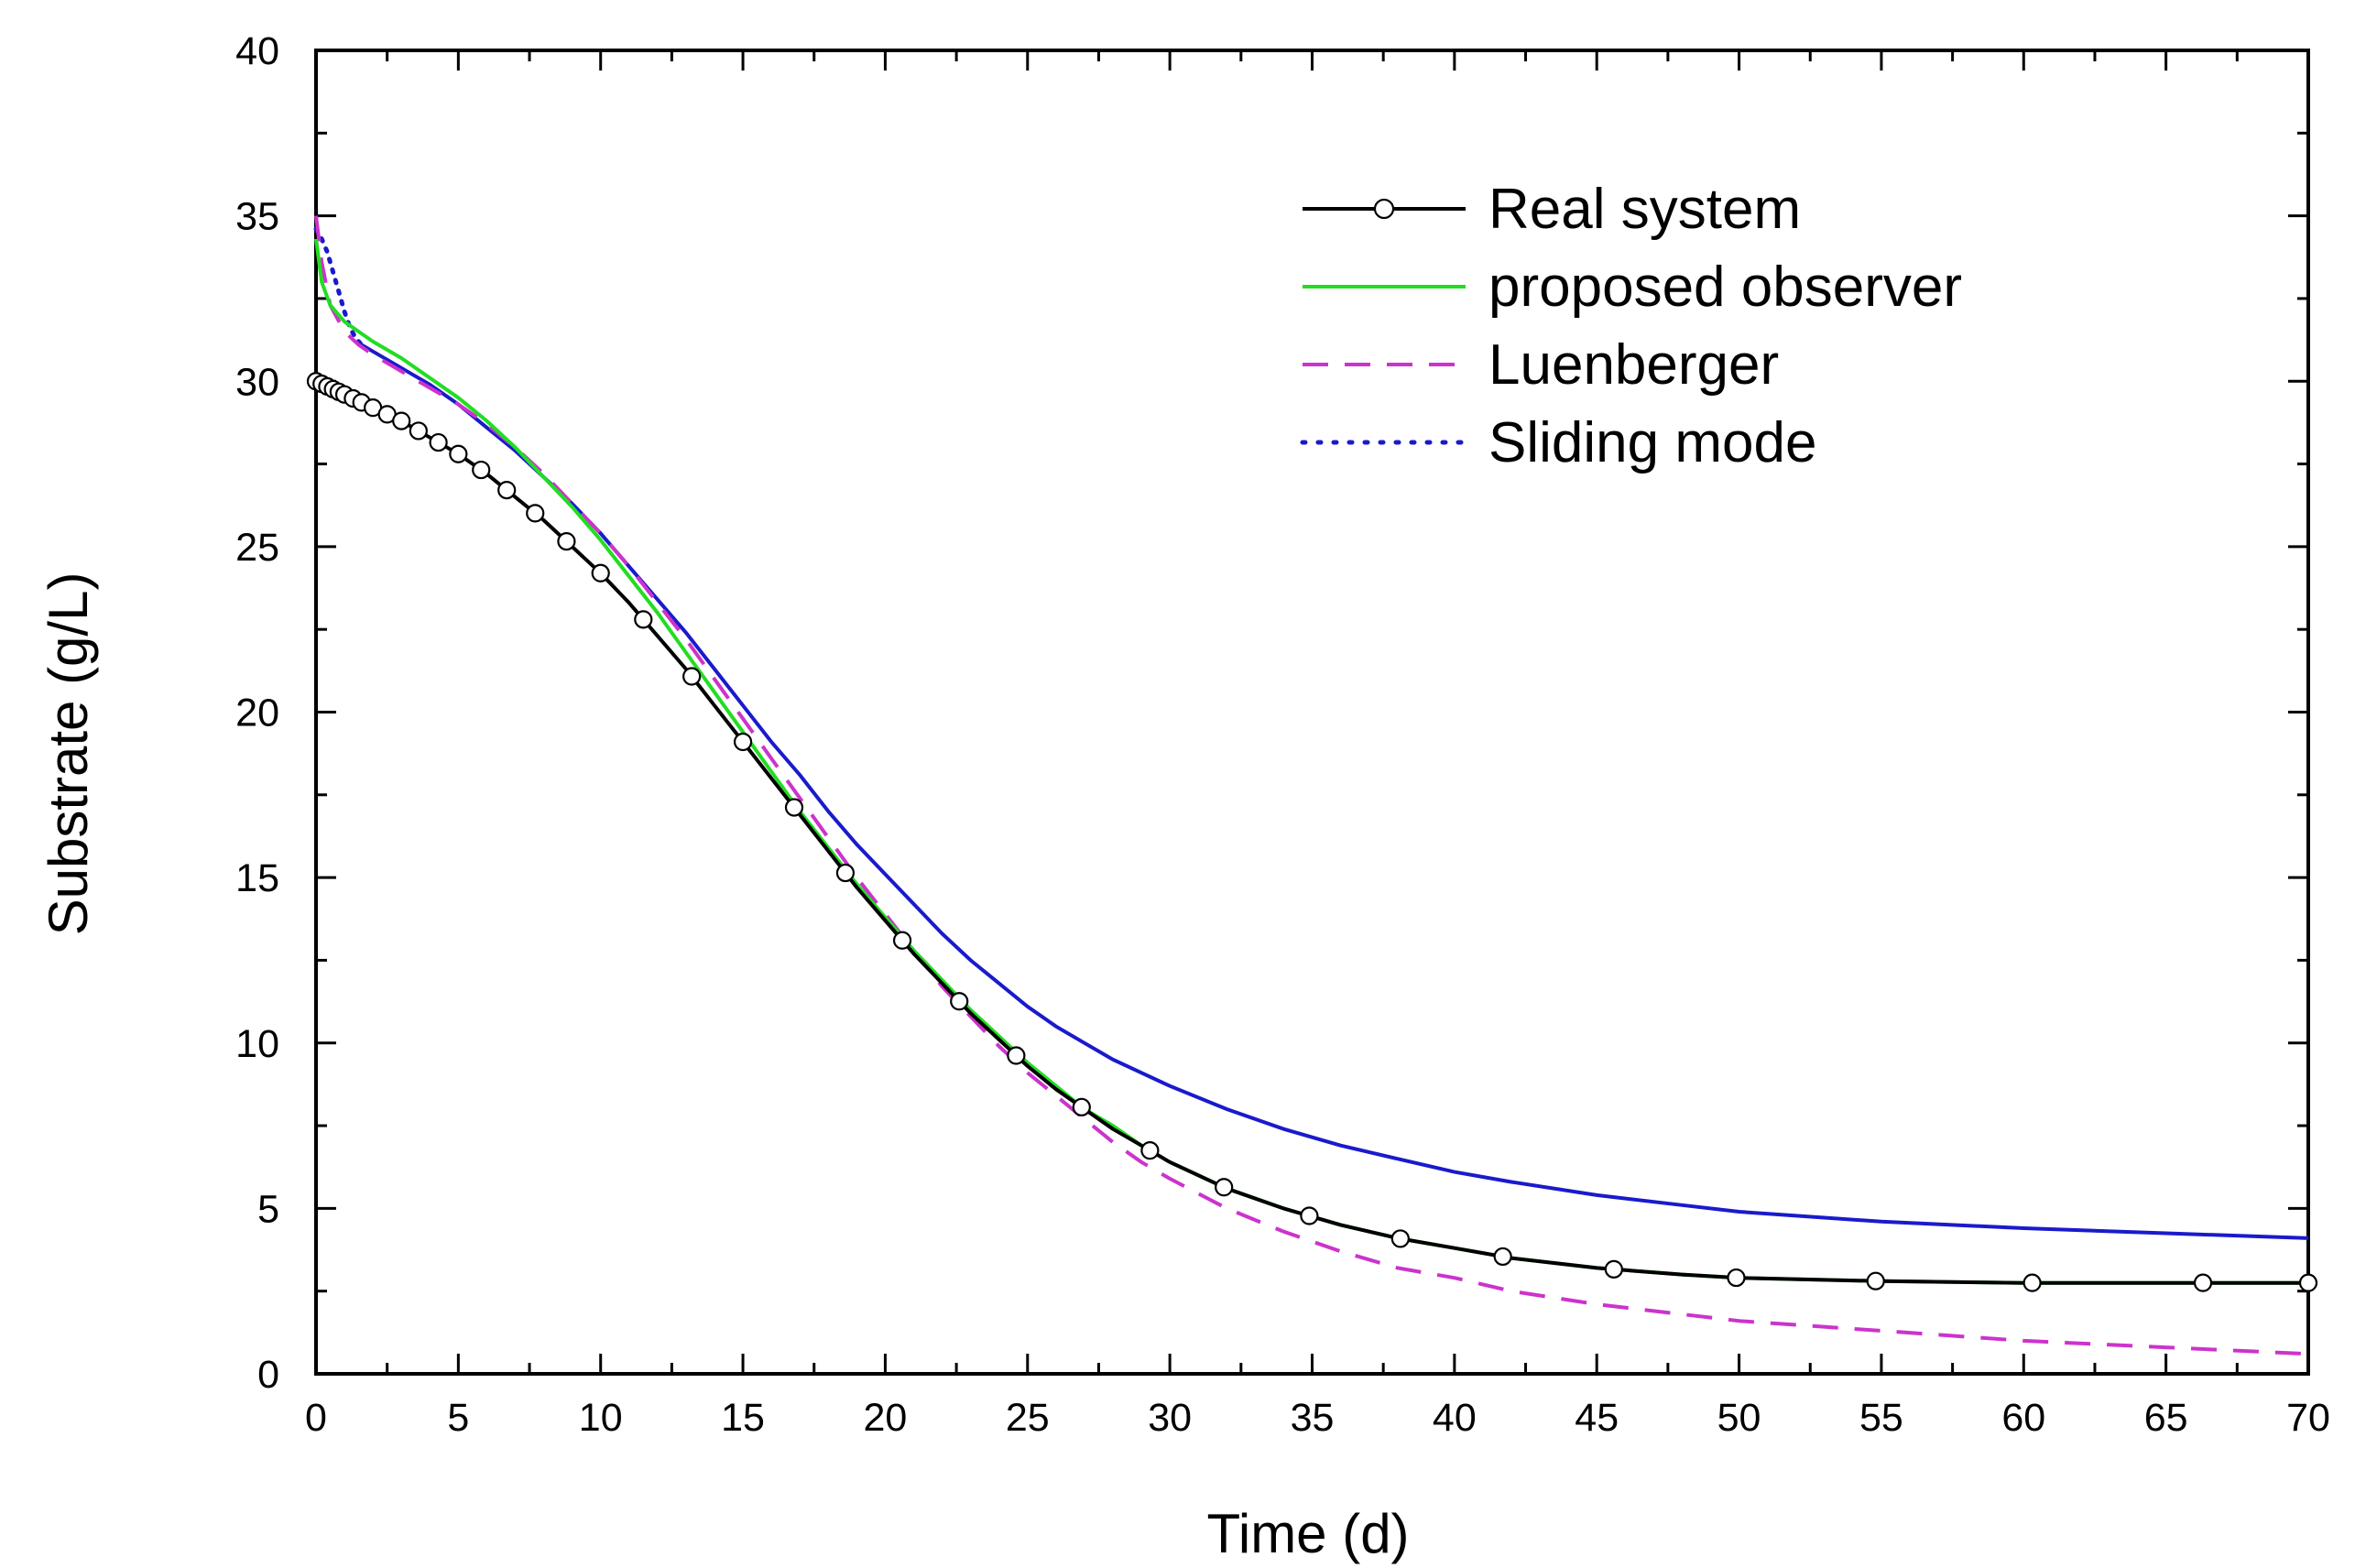 This screenshot has height=1568, width=2355. I want to click on x-tick-label: 40, so click(1455, 1418).